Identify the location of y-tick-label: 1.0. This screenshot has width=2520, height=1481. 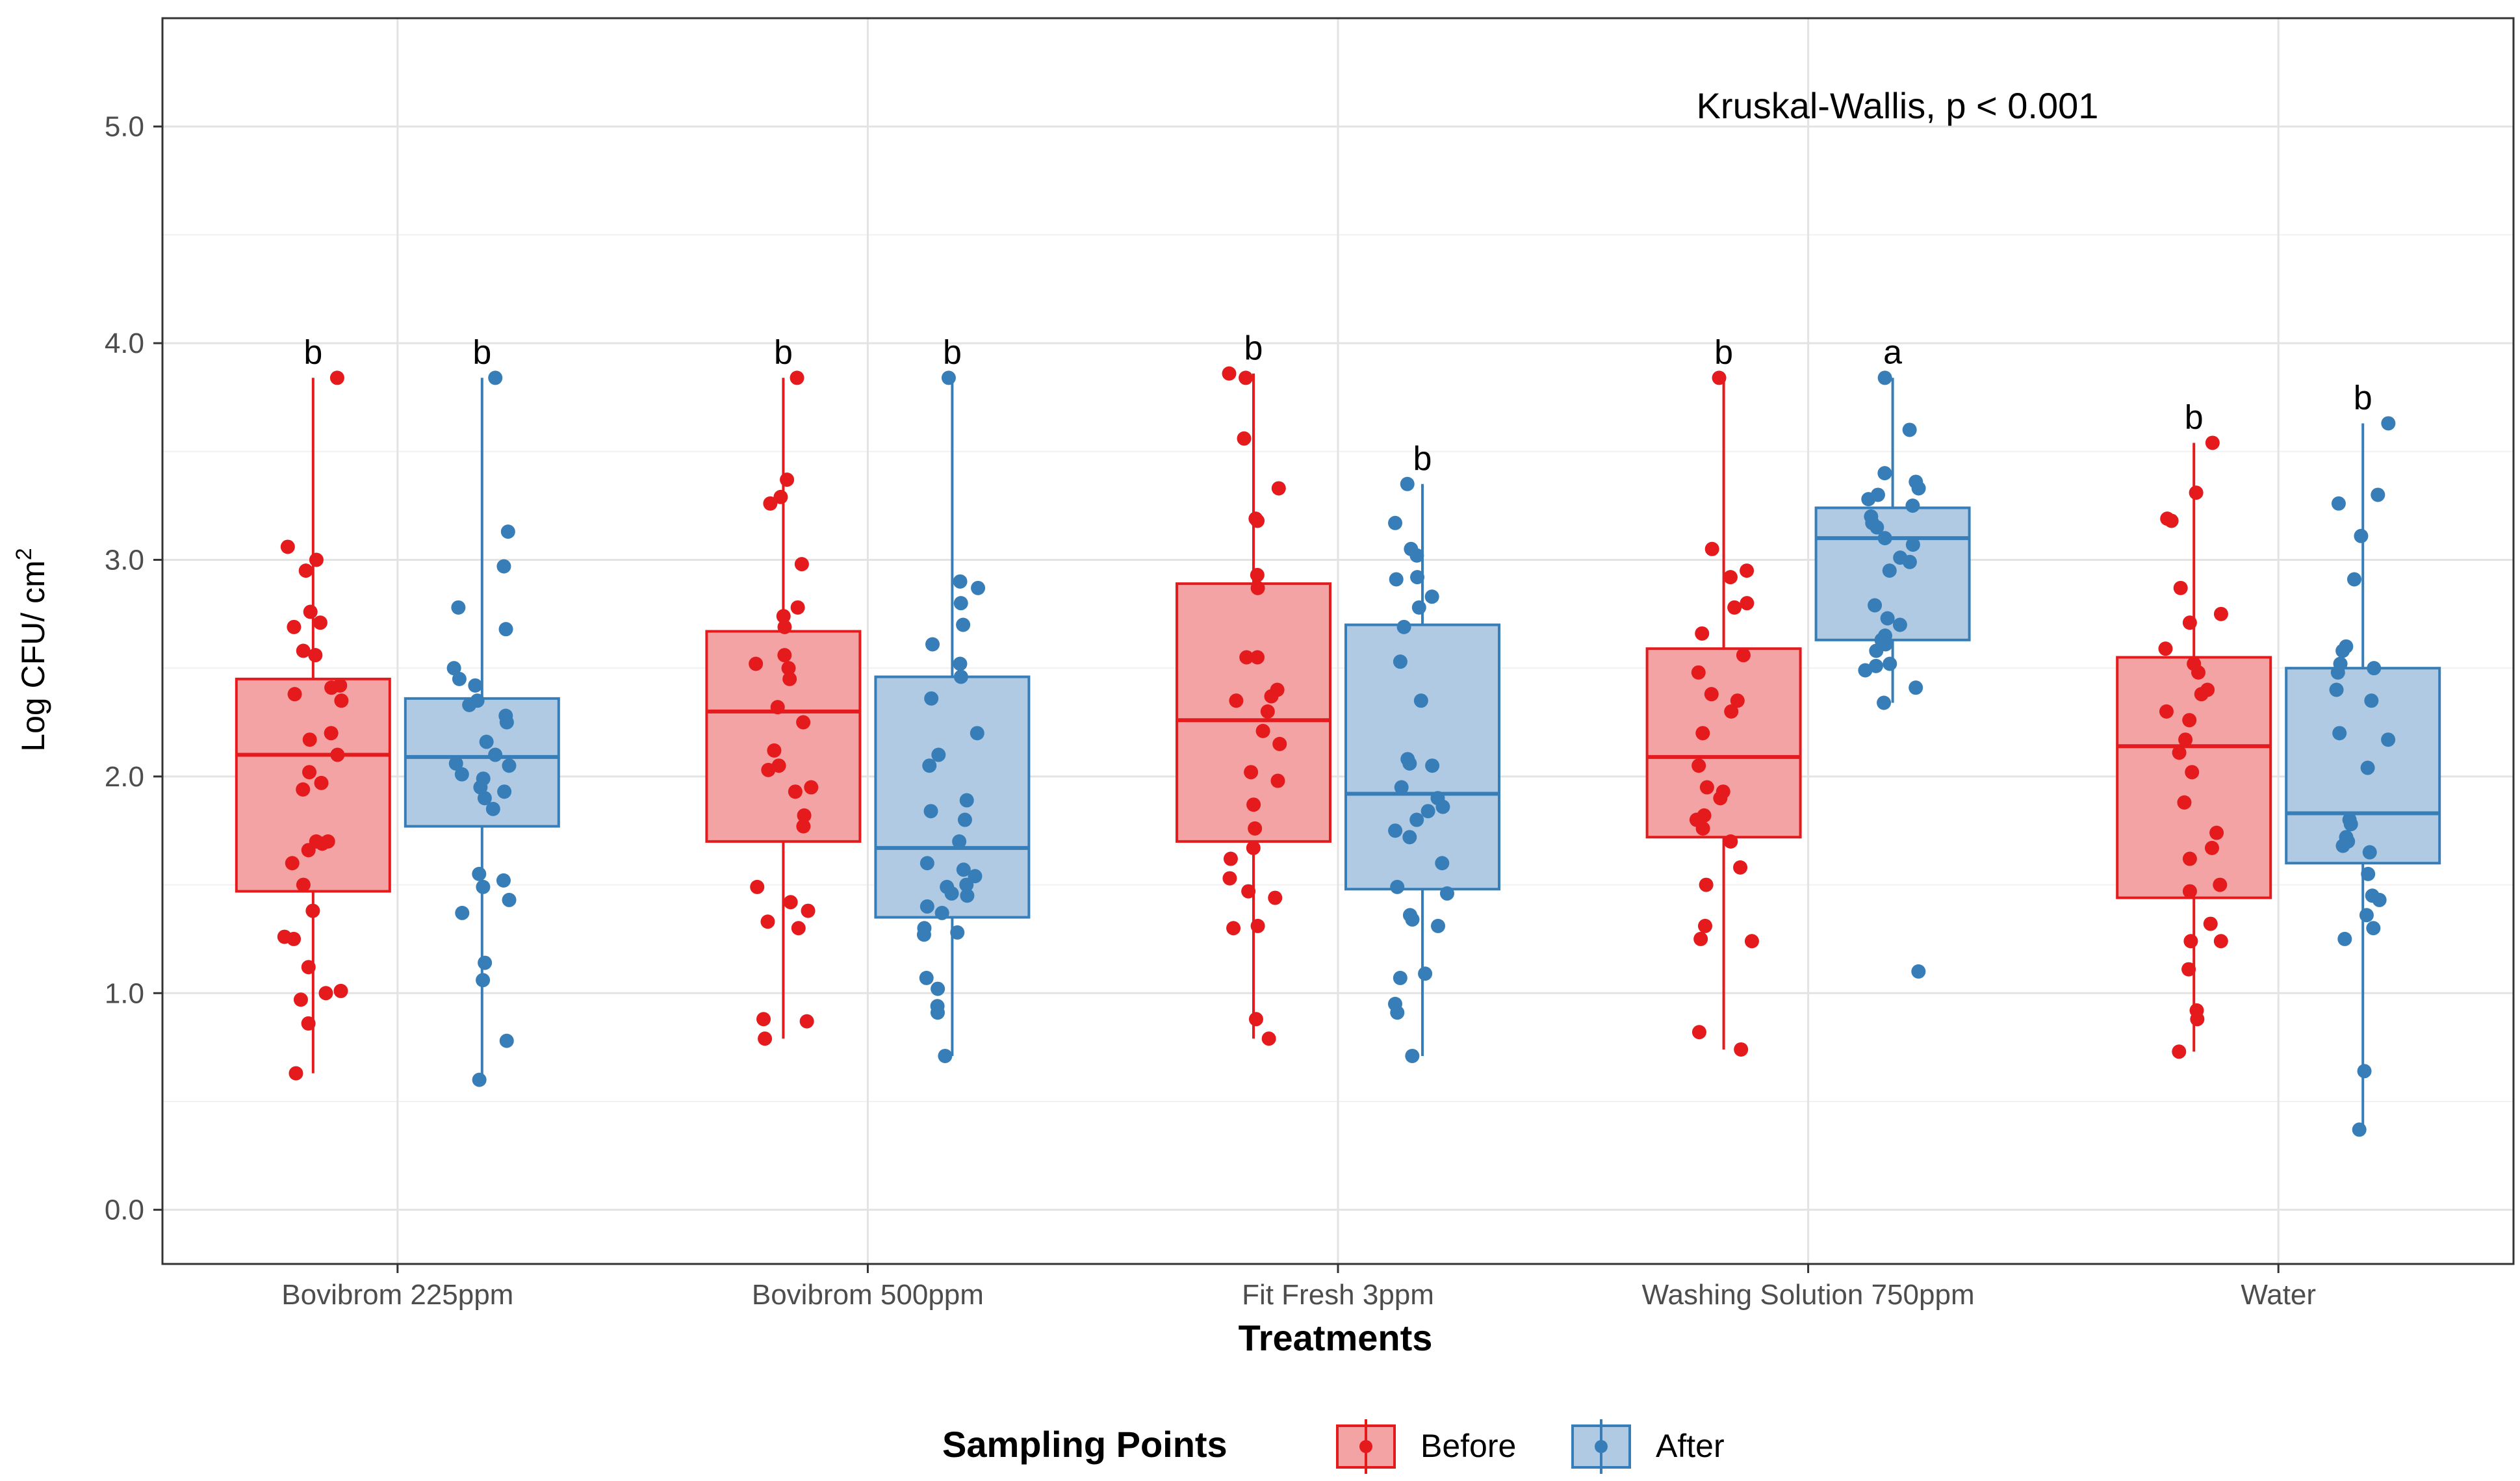
(124, 993).